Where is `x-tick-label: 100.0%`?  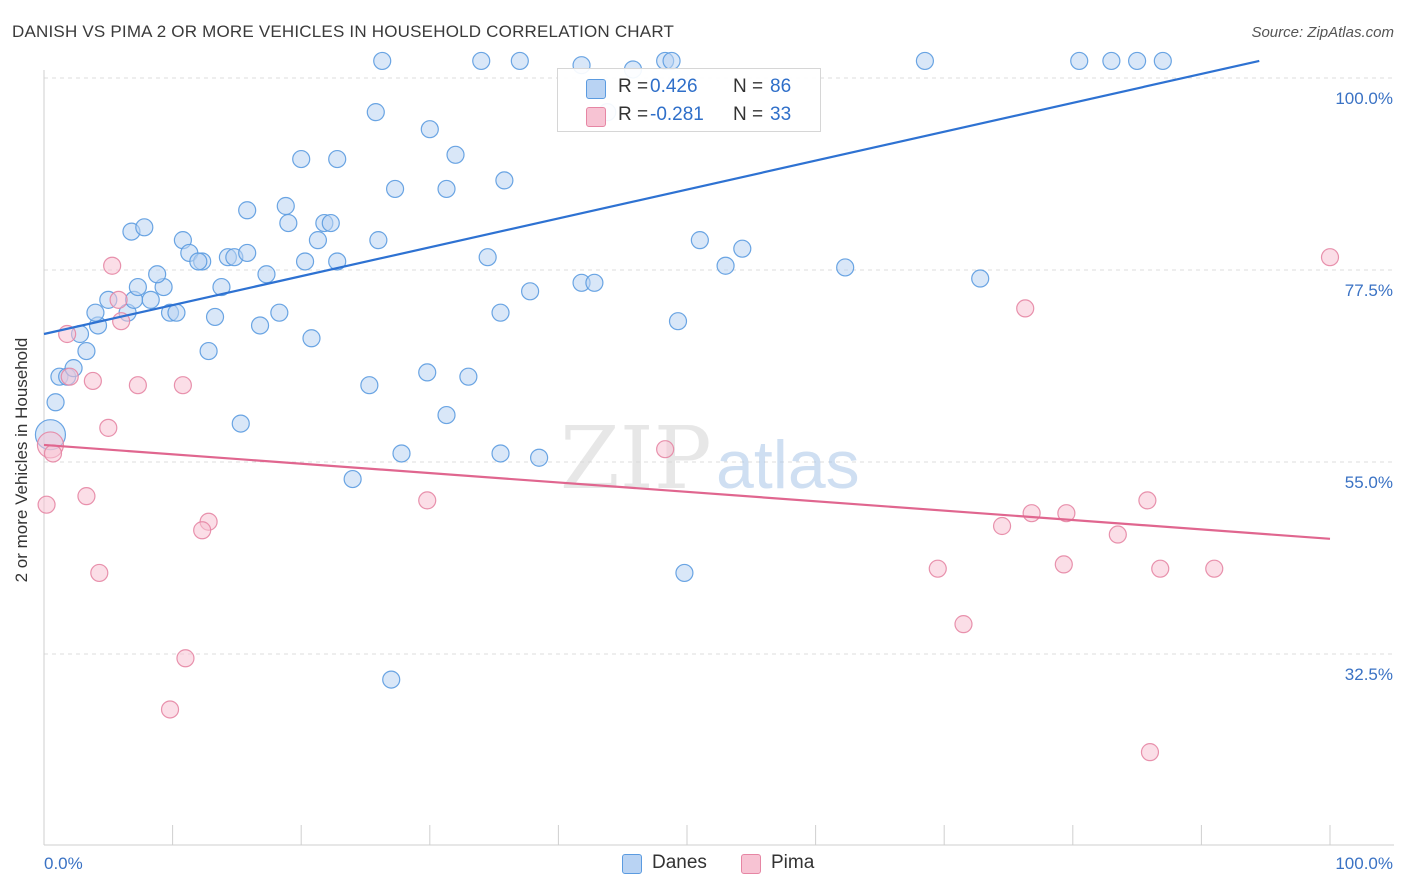
x-tick-label: 100.0% is located at coordinates (1364, 863).